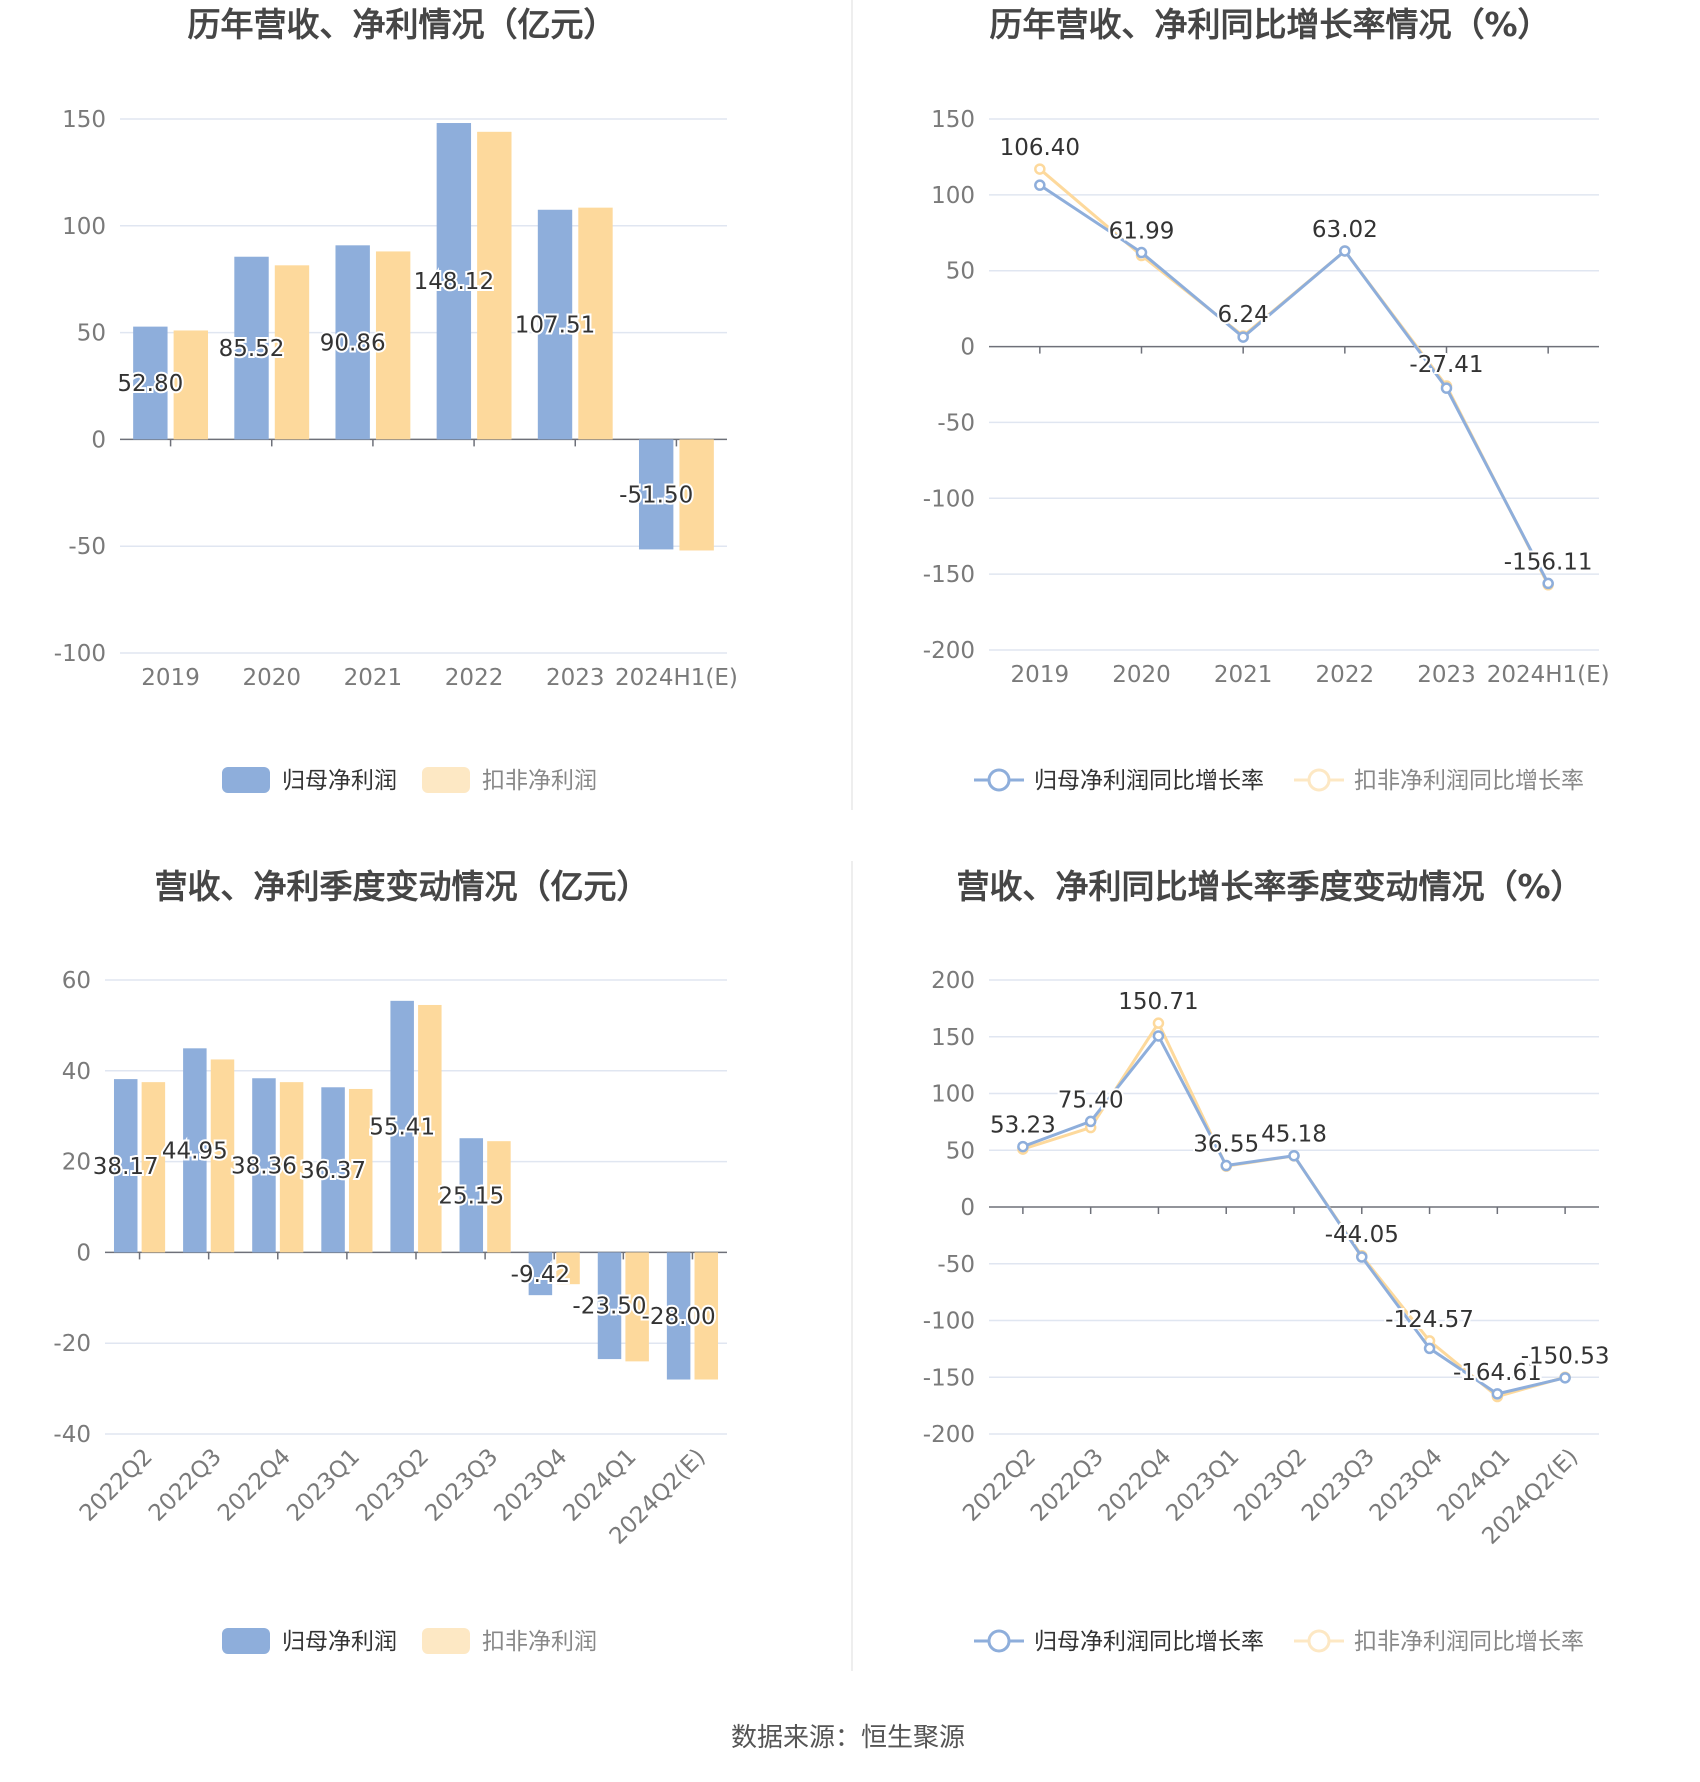  I want to click on x-tick-label: 2022Q3, so click(185, 1485).